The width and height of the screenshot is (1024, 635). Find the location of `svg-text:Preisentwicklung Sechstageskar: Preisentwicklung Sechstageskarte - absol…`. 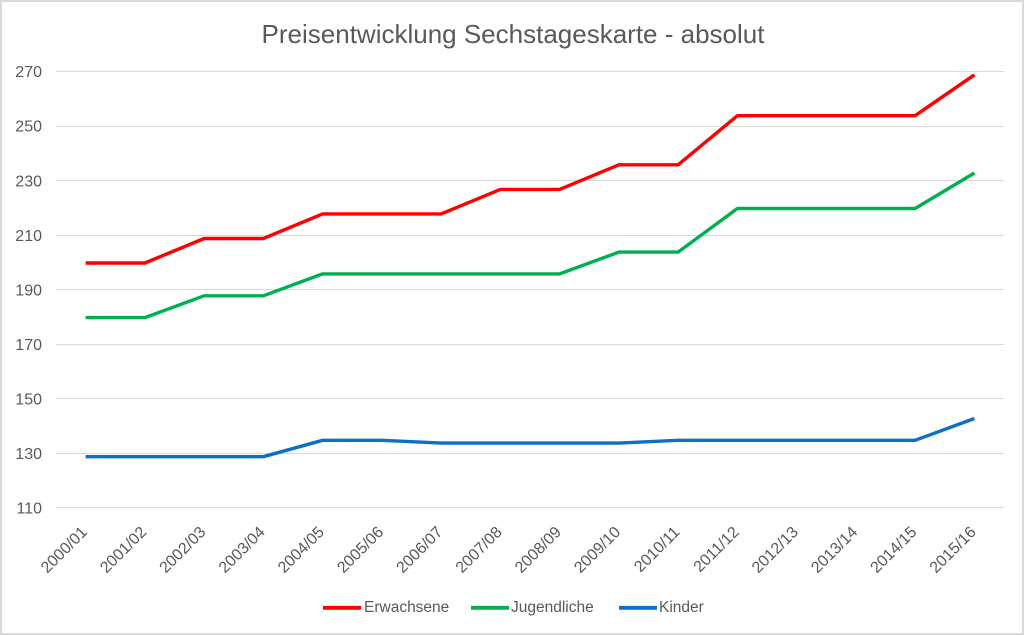

svg-text:Preisentwicklung Sechstageskar: Preisentwicklung Sechstageskarte - absol… is located at coordinates (514, 34).